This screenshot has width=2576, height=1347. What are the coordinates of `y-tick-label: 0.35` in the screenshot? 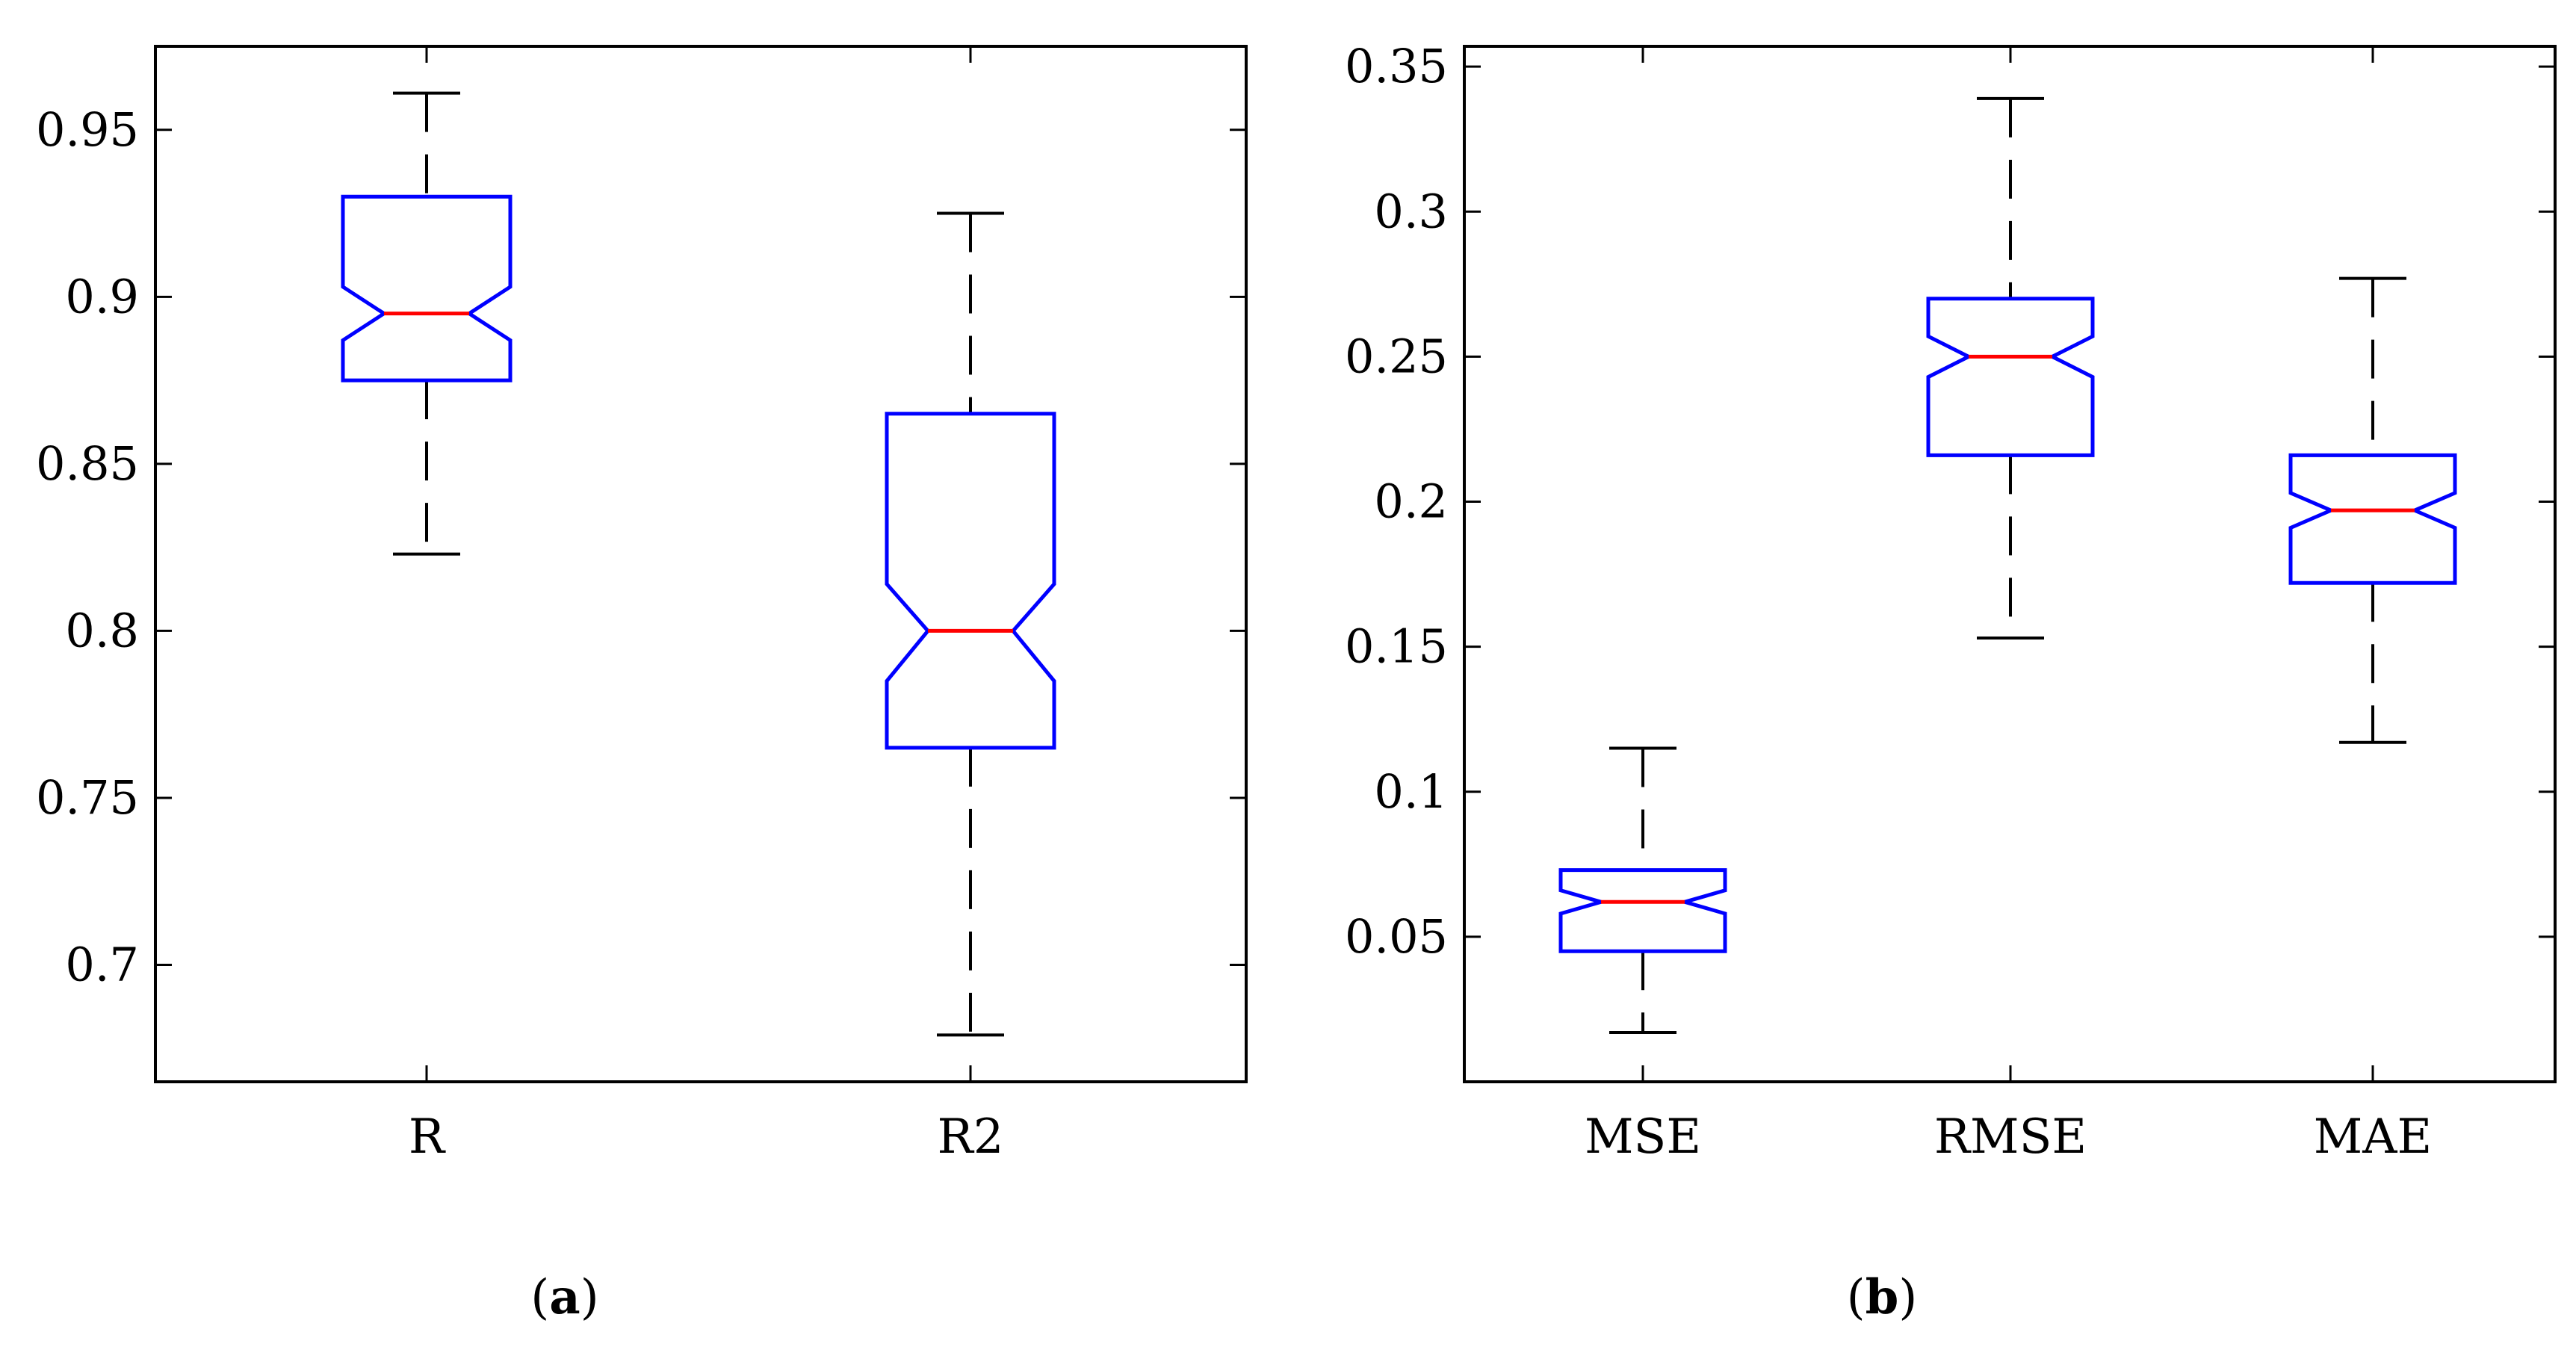 It's located at (1396, 66).